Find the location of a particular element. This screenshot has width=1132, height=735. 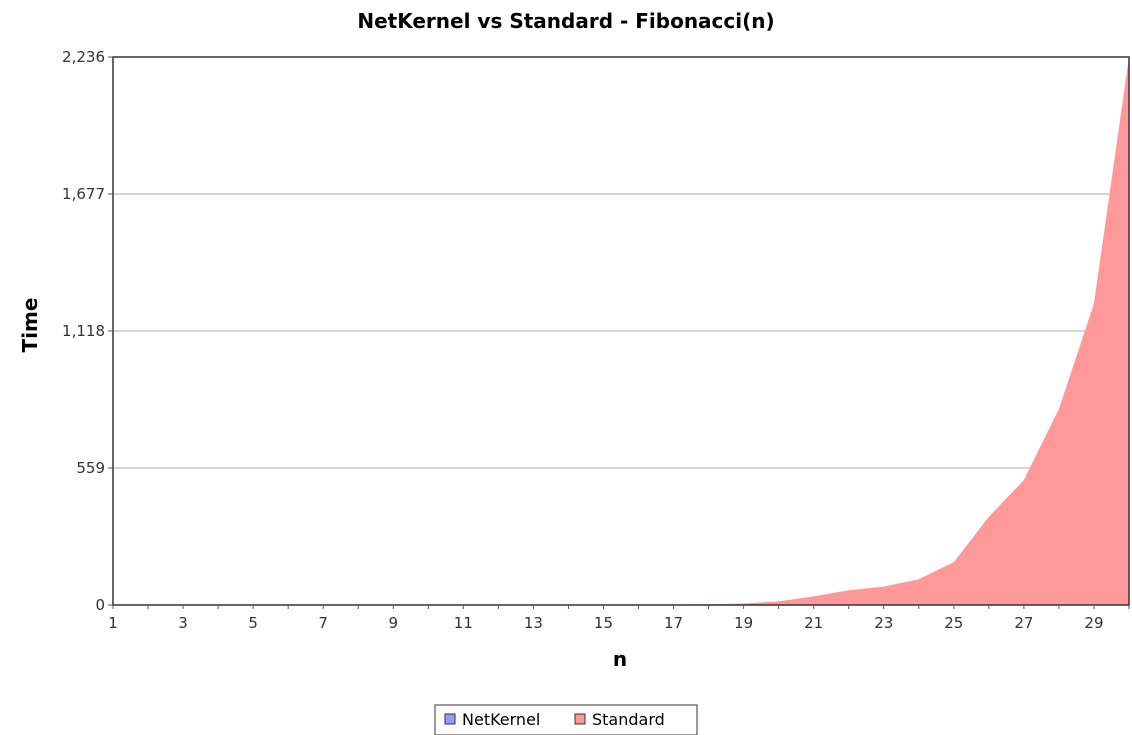

y-tick-label: 0 is located at coordinates (100, 605).